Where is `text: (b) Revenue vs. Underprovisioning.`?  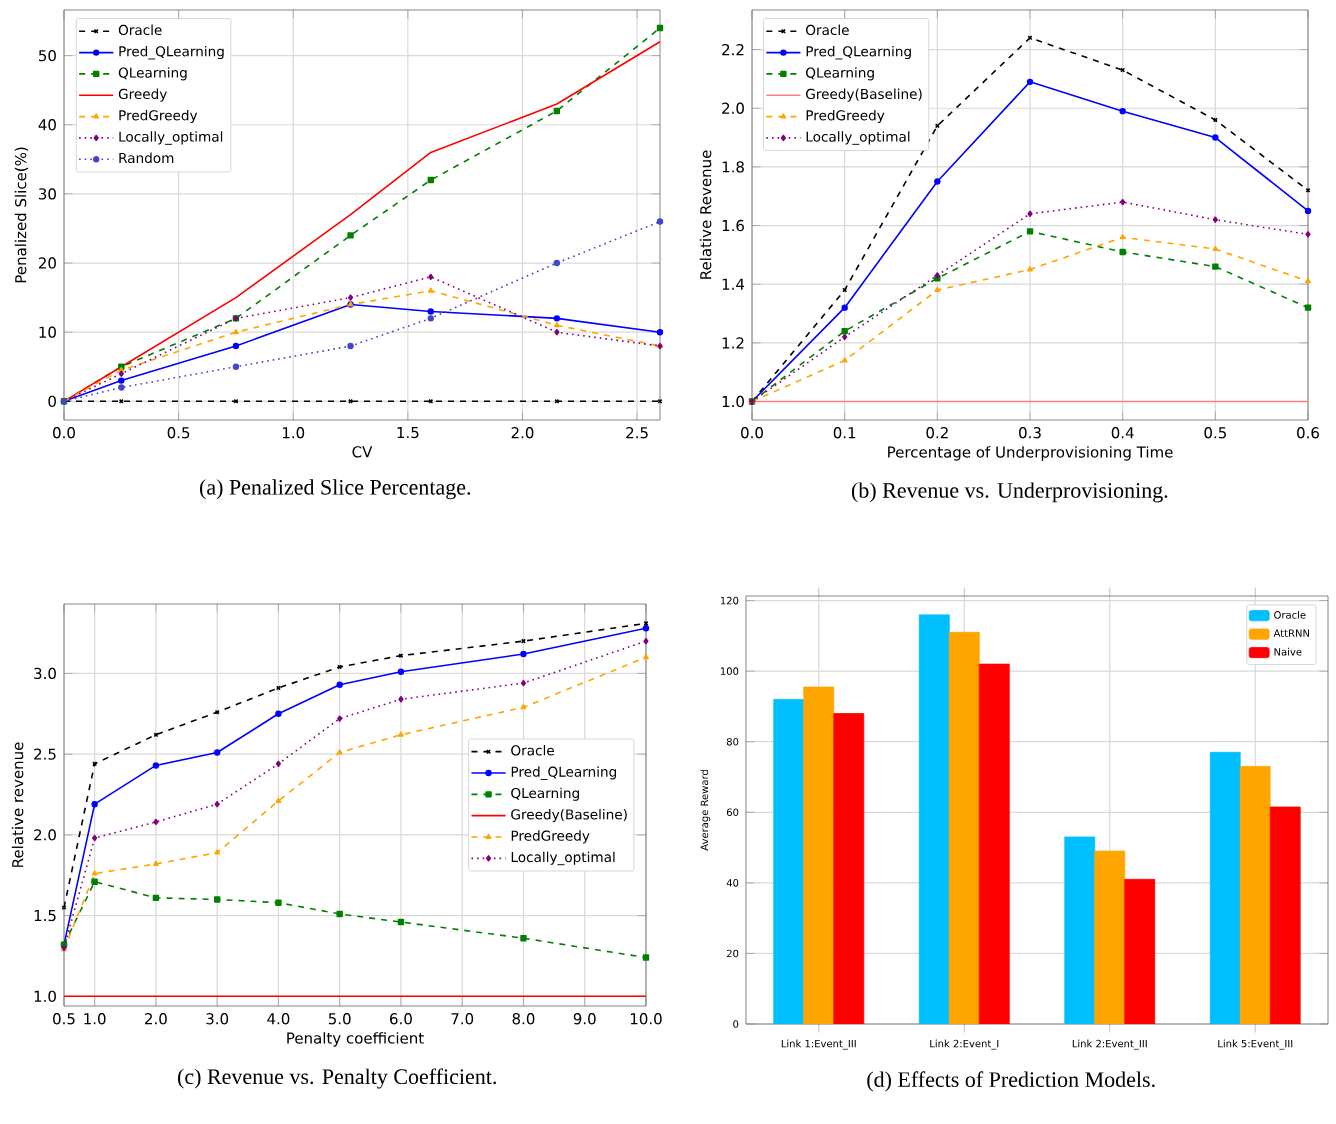
text: (b) Revenue vs. Underprovisioning. is located at coordinates (1009, 492).